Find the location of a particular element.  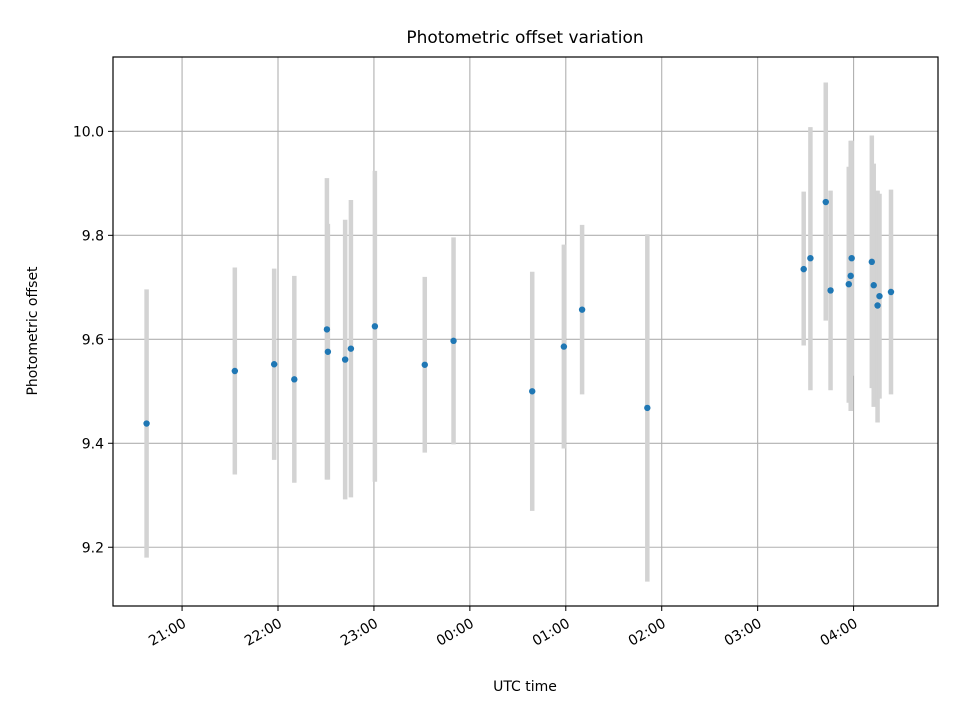

x-axis-label: UTC time is located at coordinates (525, 687).